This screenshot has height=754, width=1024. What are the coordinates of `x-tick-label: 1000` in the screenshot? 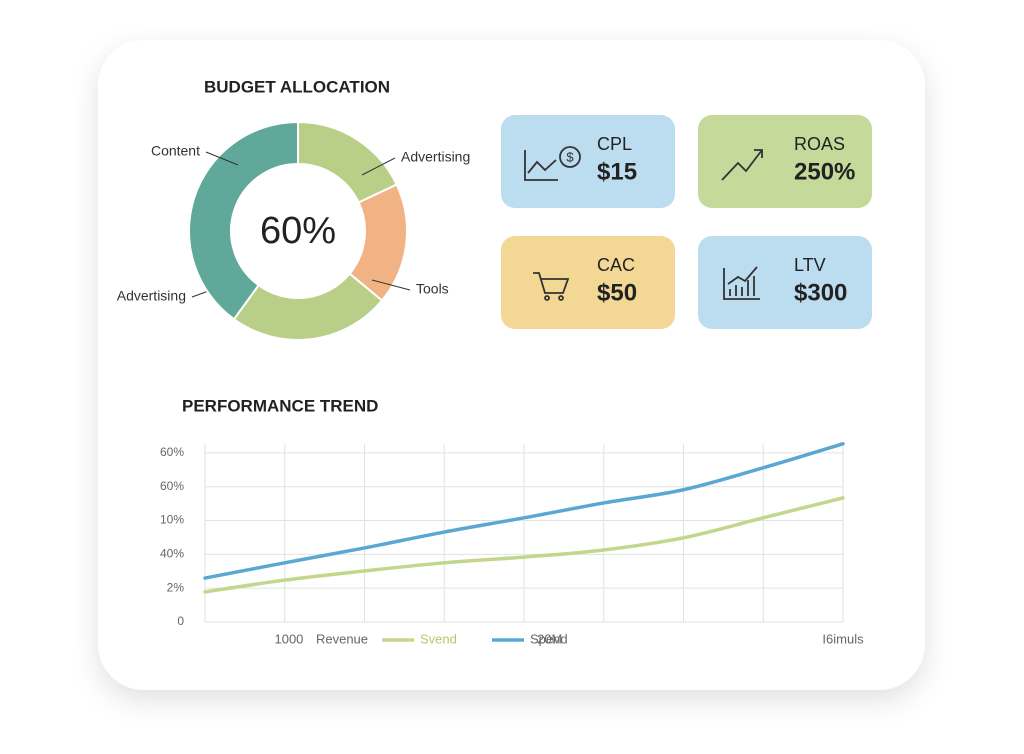 It's located at (288, 638).